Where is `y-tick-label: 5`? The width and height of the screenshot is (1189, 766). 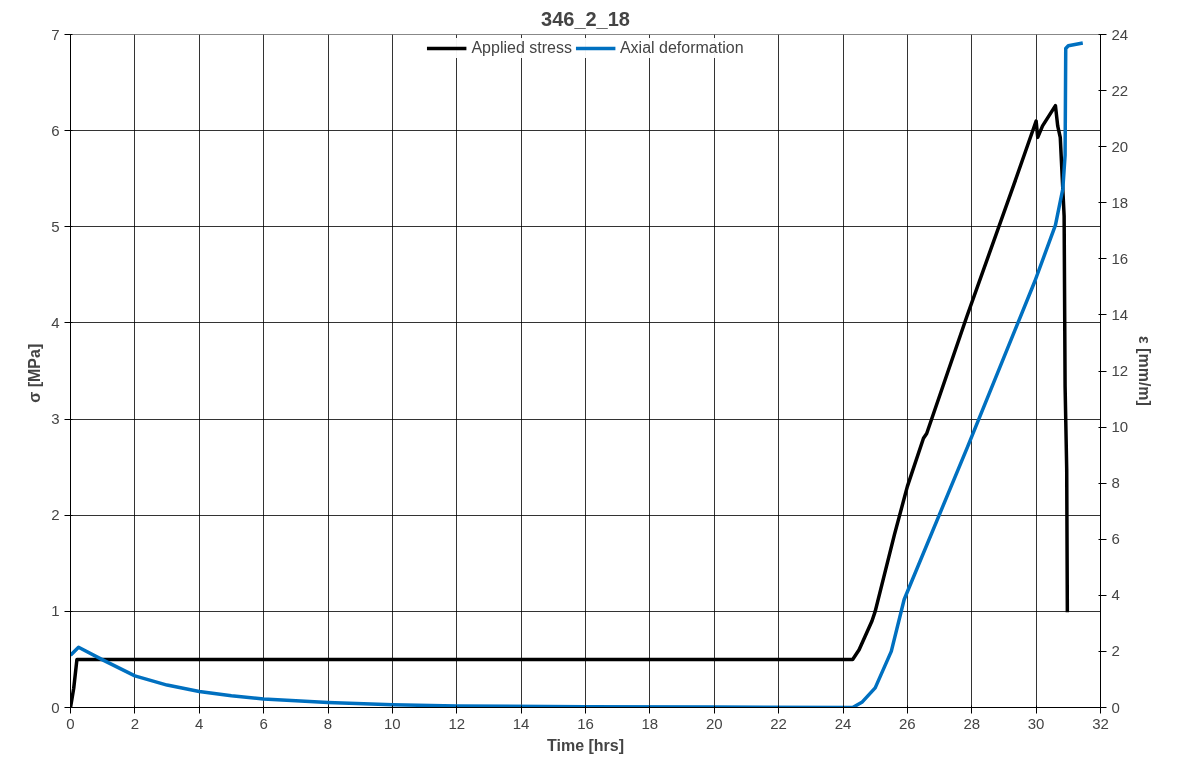 y-tick-label: 5 is located at coordinates (55, 226).